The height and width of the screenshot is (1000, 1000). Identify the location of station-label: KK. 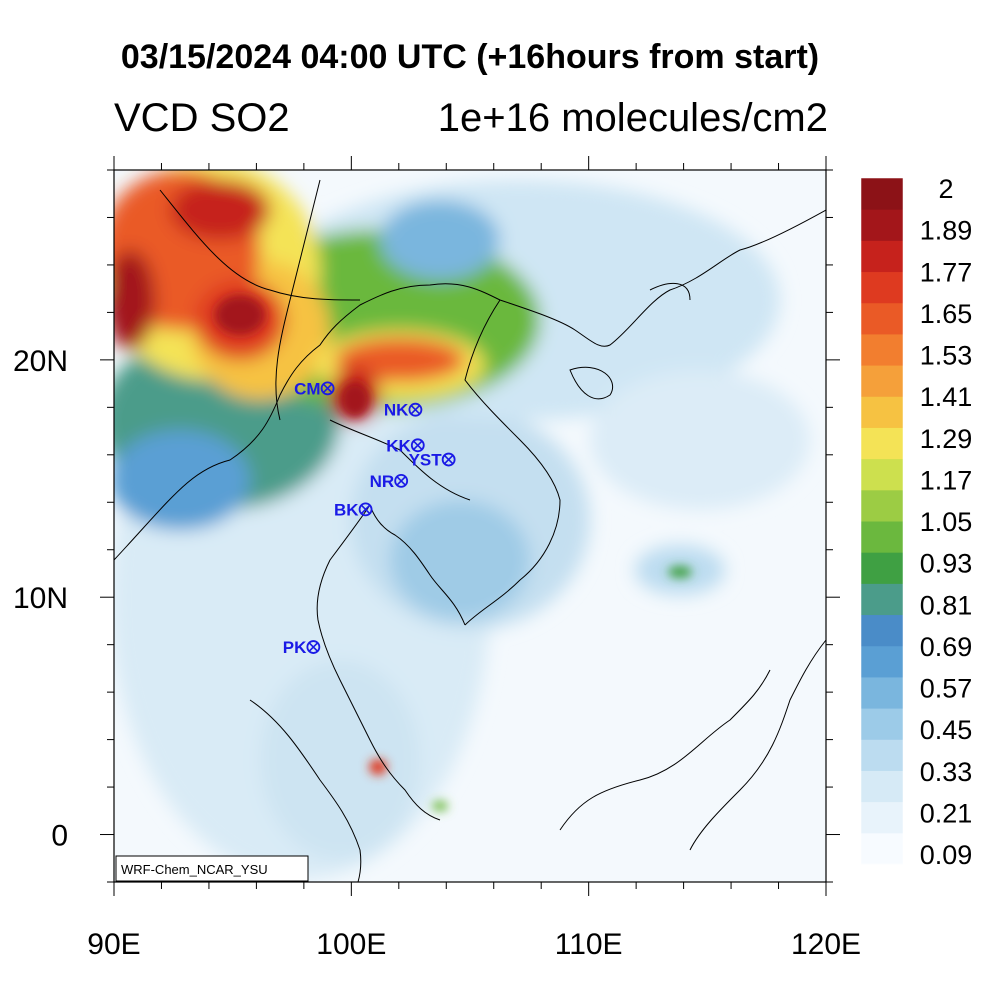
(398, 445).